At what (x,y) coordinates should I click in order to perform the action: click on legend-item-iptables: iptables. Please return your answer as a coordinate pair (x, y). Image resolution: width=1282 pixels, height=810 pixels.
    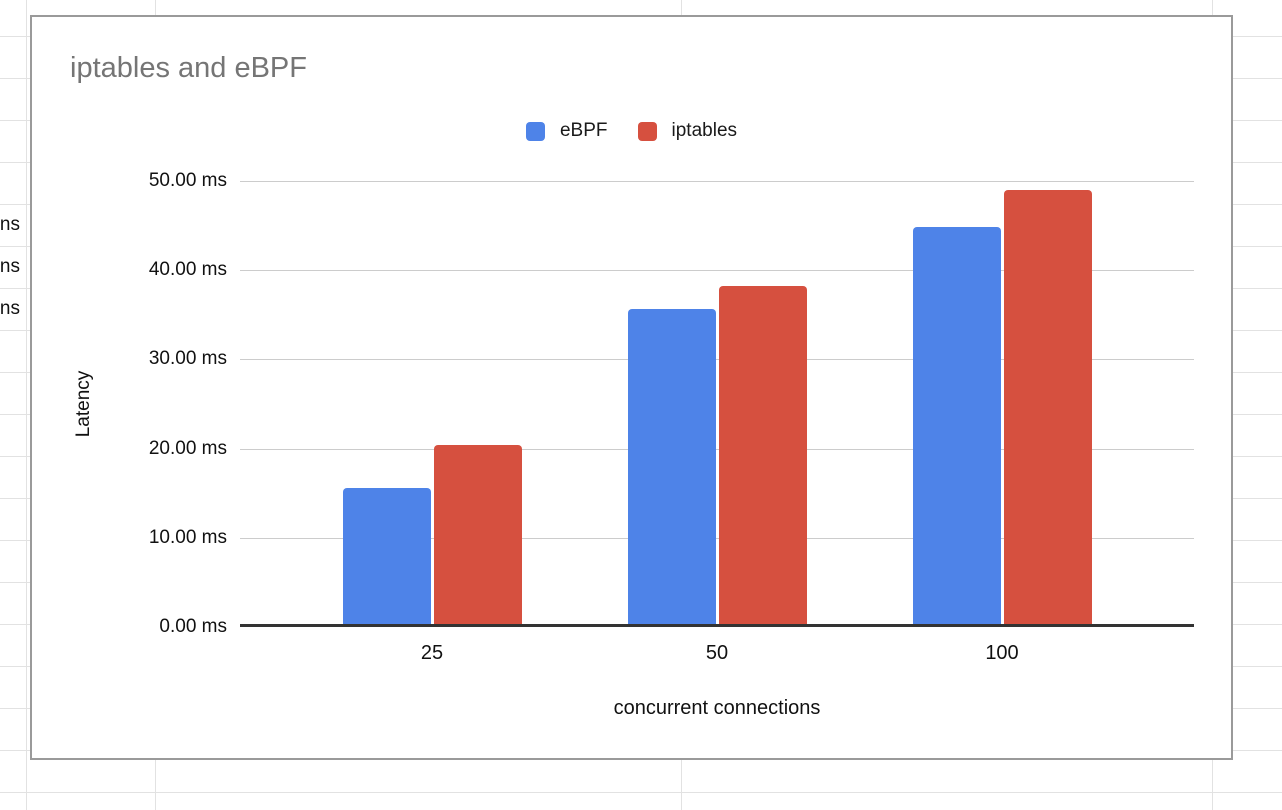
    Looking at the image, I should click on (687, 131).